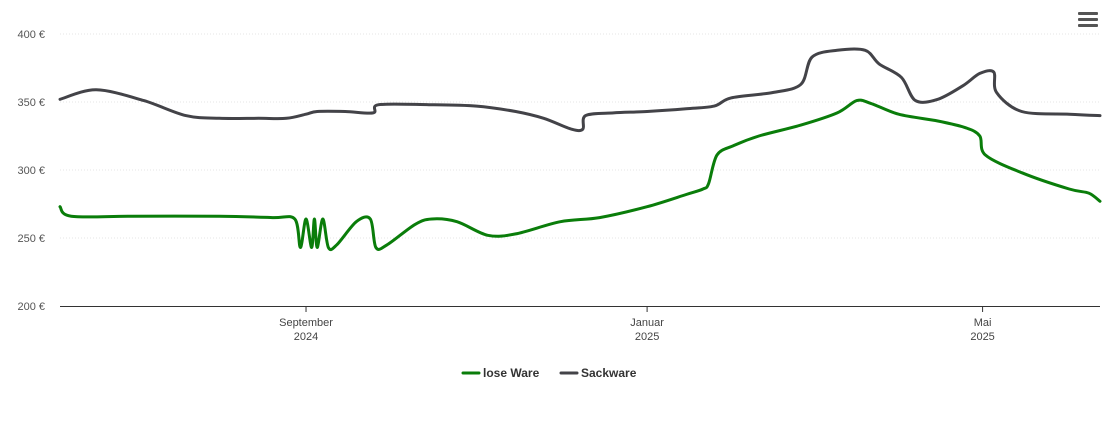  What do you see at coordinates (306, 337) in the screenshot?
I see `x-tick-year-label: 2024` at bounding box center [306, 337].